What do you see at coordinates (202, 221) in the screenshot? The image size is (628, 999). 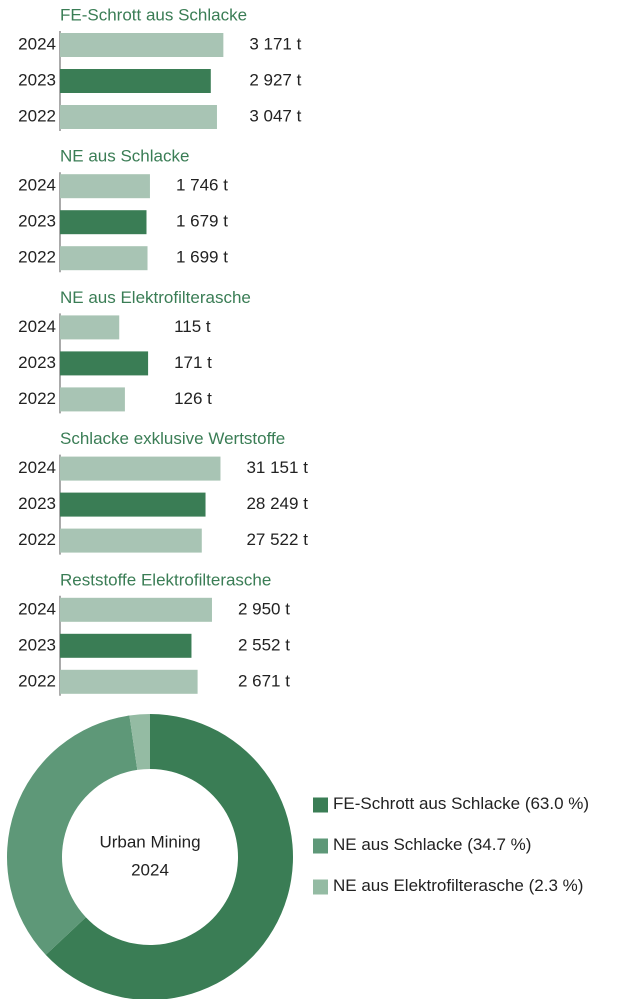 I see `value-label: 1 679 t` at bounding box center [202, 221].